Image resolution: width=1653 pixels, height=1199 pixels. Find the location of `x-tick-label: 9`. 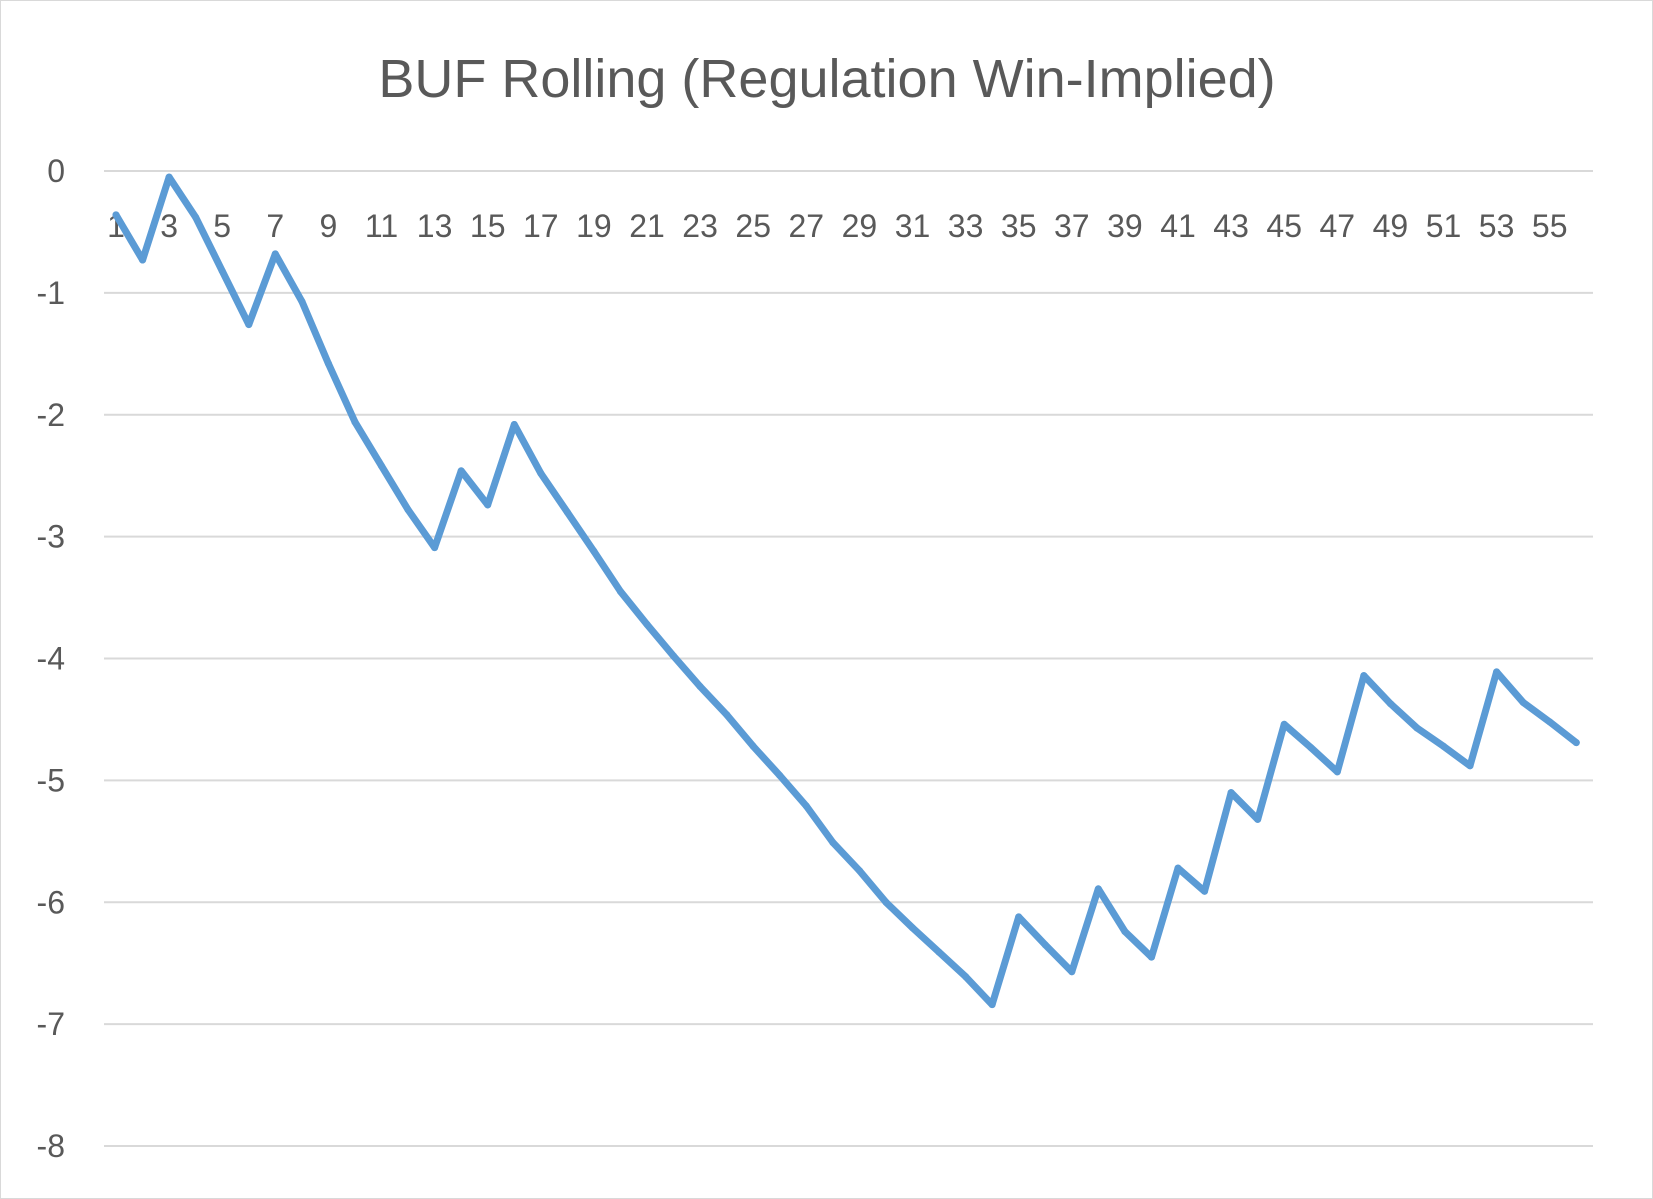

x-tick-label: 9 is located at coordinates (329, 226).